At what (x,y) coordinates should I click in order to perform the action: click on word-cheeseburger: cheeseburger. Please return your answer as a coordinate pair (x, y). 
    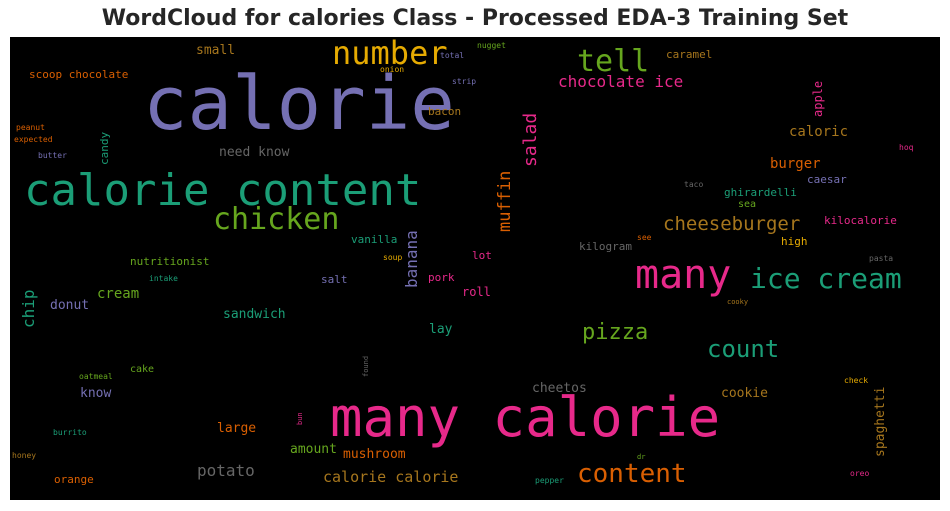
    Looking at the image, I should click on (732, 224).